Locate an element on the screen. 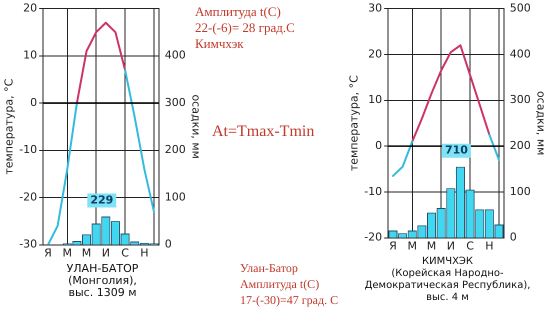 The image size is (550, 322). annotation: 710 is located at coordinates (456, 150).